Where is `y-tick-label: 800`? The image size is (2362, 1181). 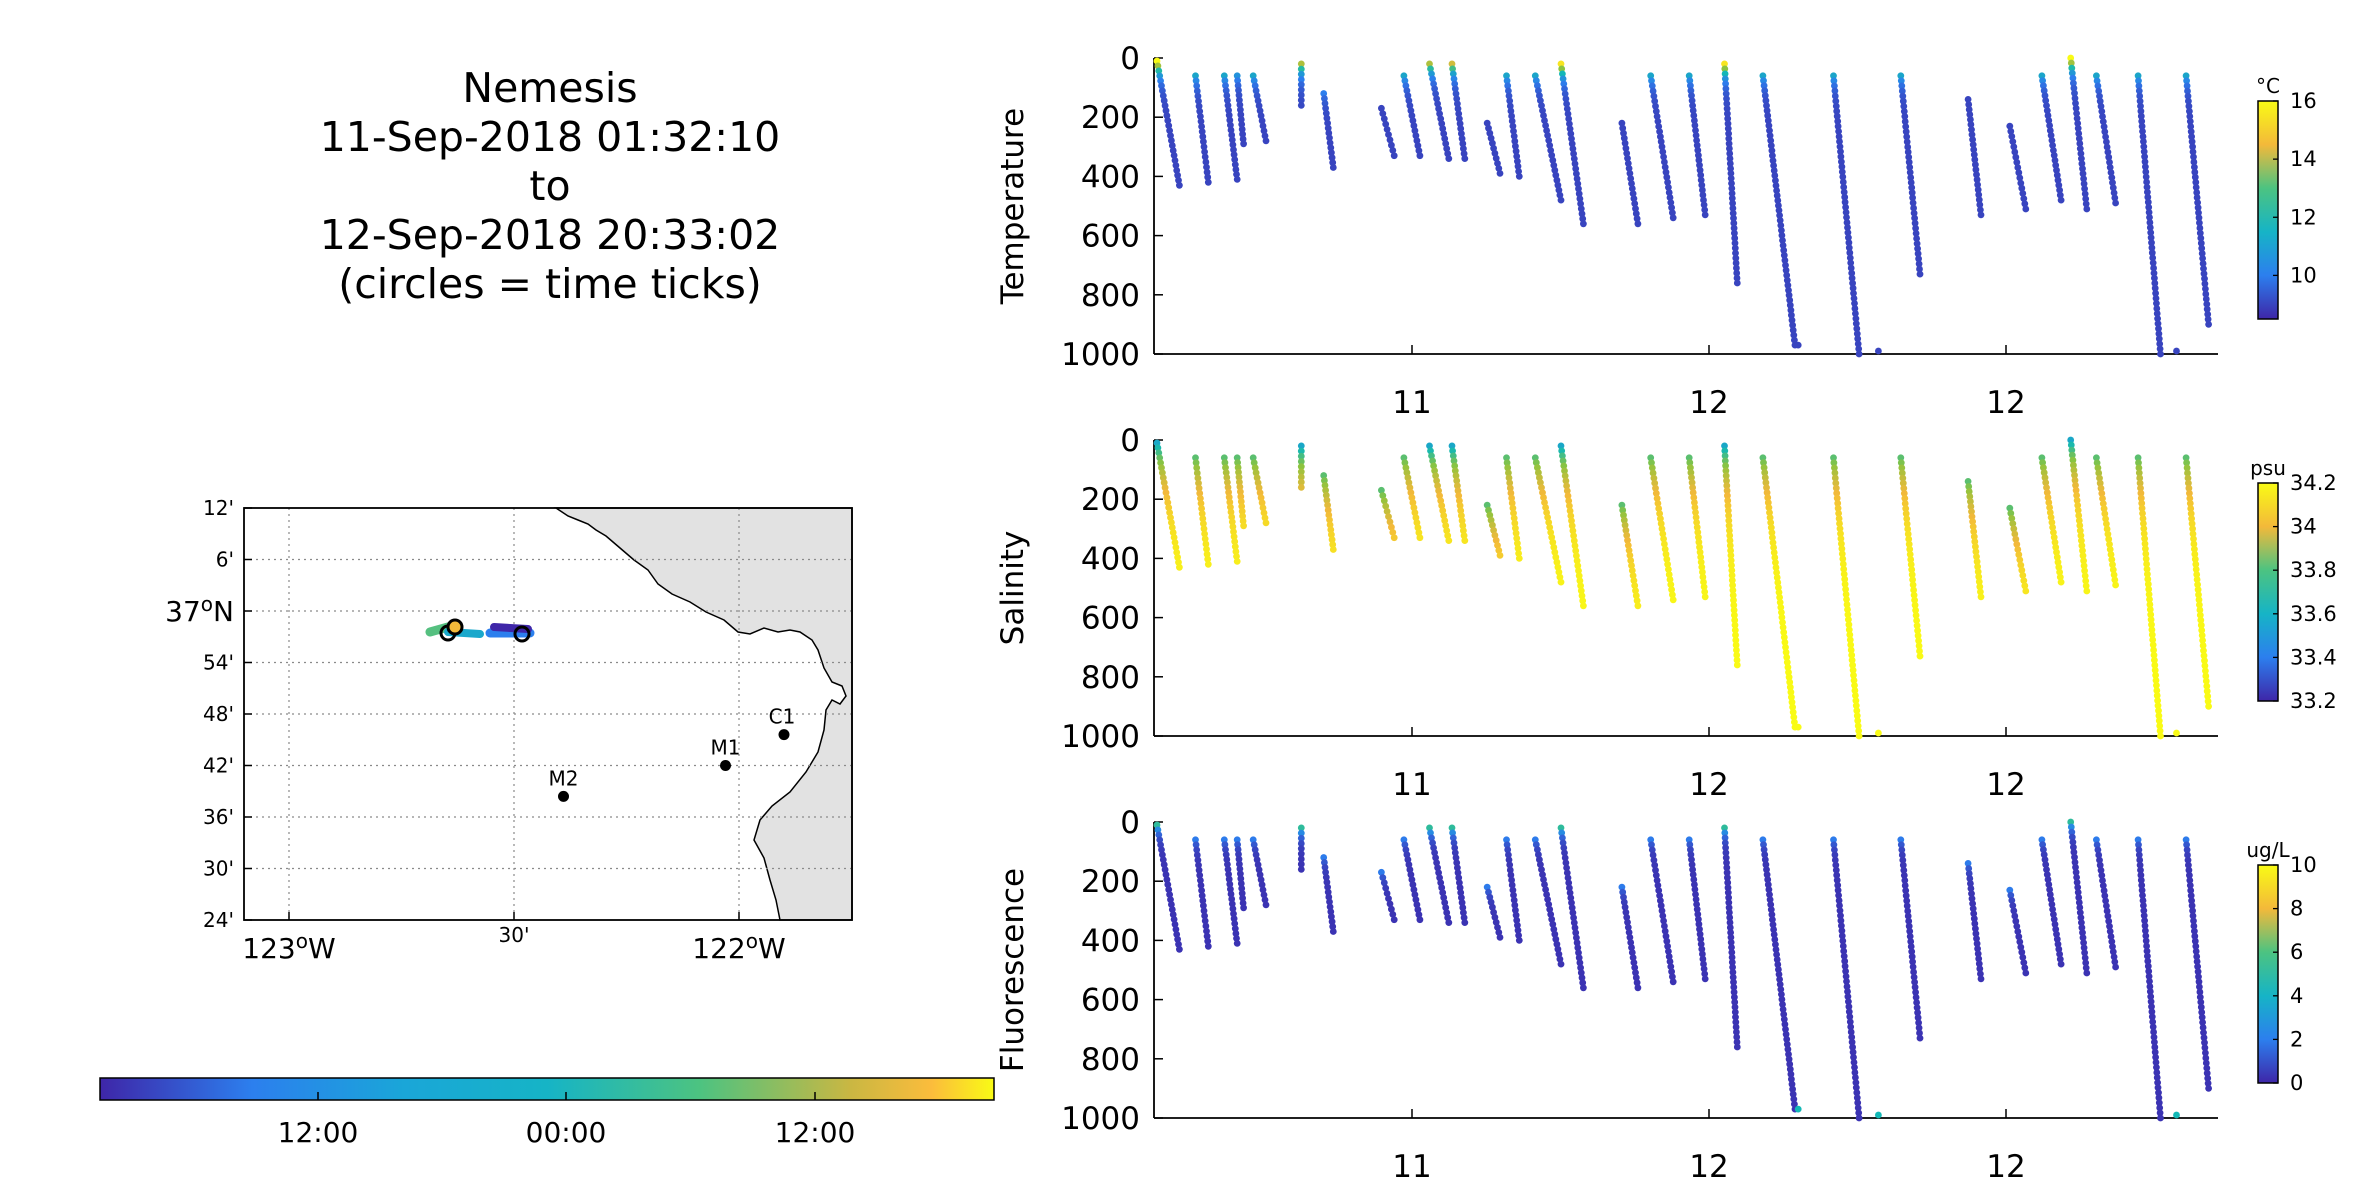
y-tick-label: 800 is located at coordinates (1110, 296).